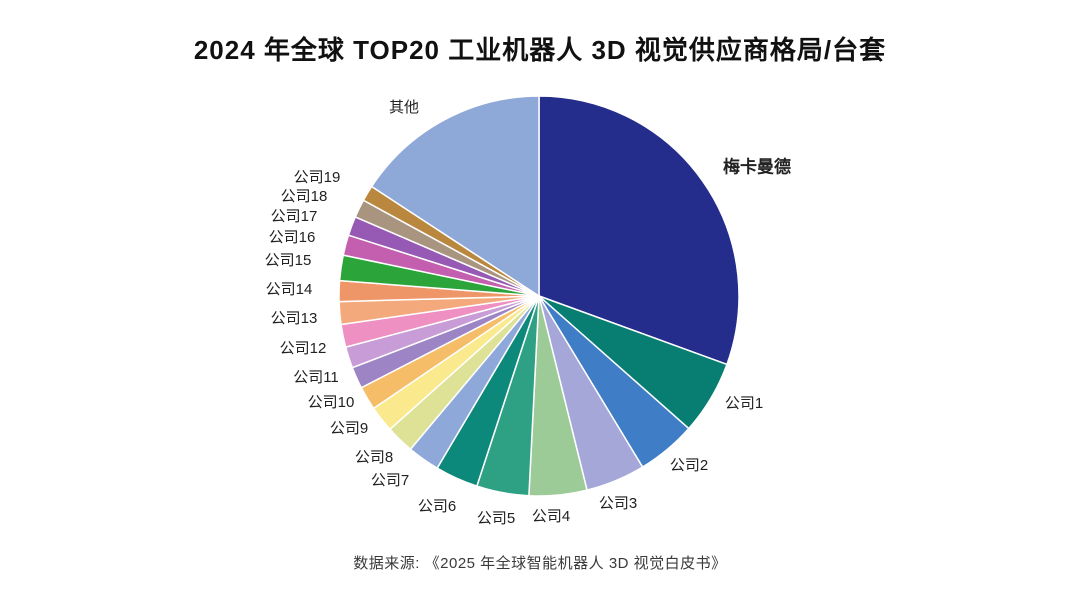  Describe the element at coordinates (331, 402) in the screenshot. I see `slice-label: 公司10` at that location.